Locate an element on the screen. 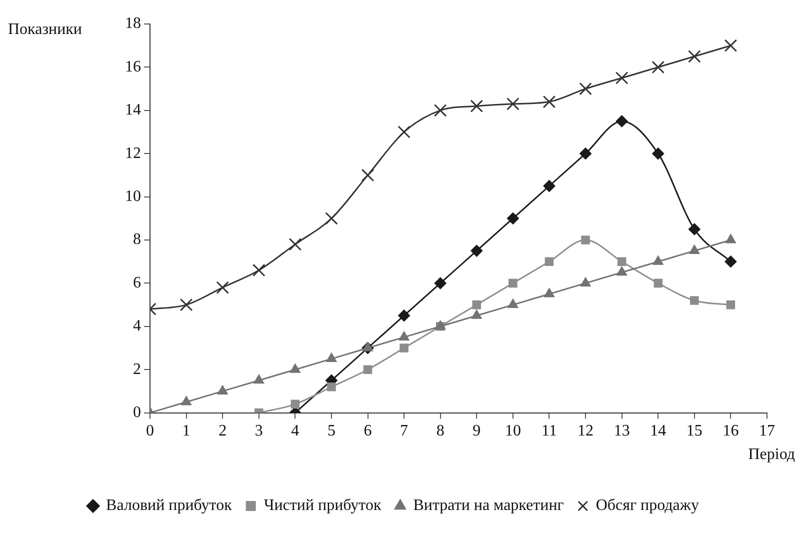 The width and height of the screenshot is (805, 539). x-tick-label: 15 is located at coordinates (694, 431).